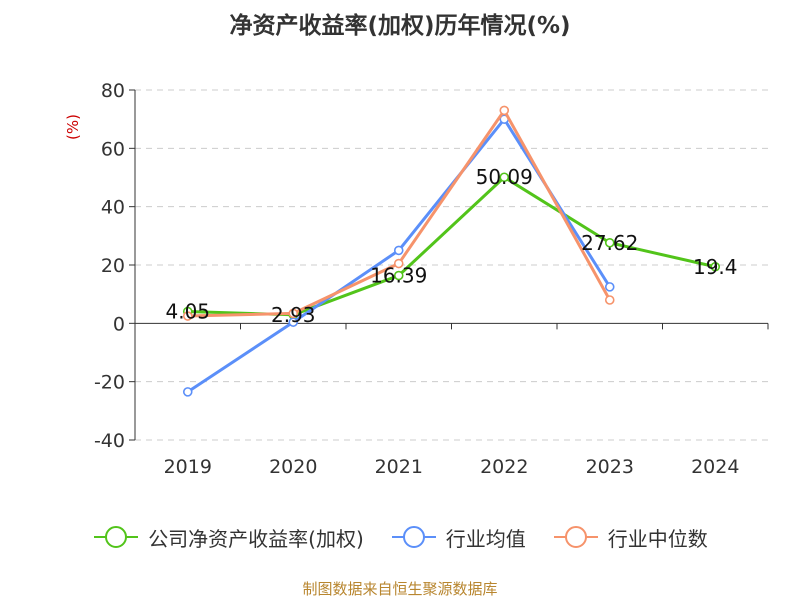 This screenshot has width=800, height=600. Describe the element at coordinates (400, 589) in the screenshot. I see `data-source-note: 制图数据来自恒生聚源数据库` at that location.